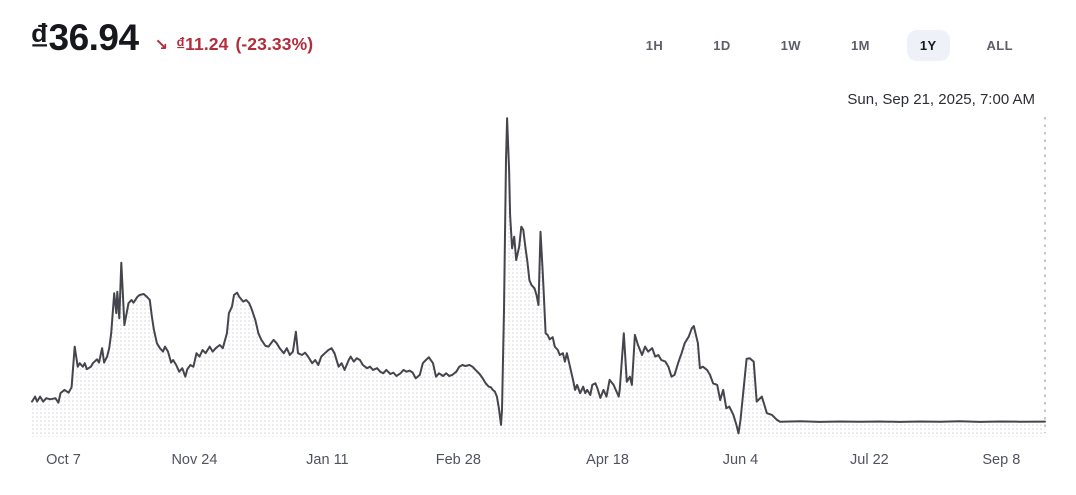 Image resolution: width=1076 pixels, height=495 pixels. Describe the element at coordinates (941, 99) in the screenshot. I see `current-timestamp: Sun, Sep 21, 2025, 7:00 AM` at that location.